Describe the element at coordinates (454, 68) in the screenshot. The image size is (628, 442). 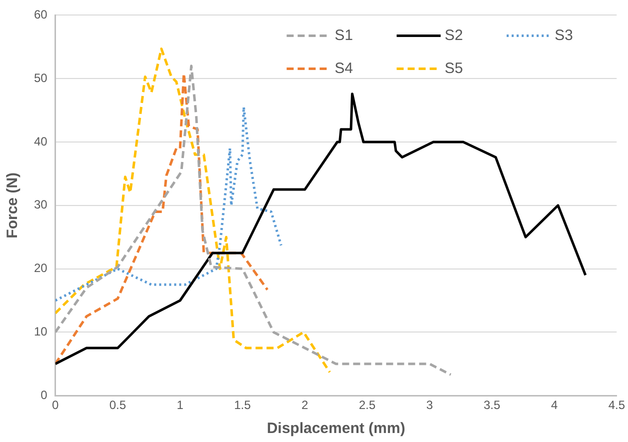
I see `legend-label: S5` at that location.